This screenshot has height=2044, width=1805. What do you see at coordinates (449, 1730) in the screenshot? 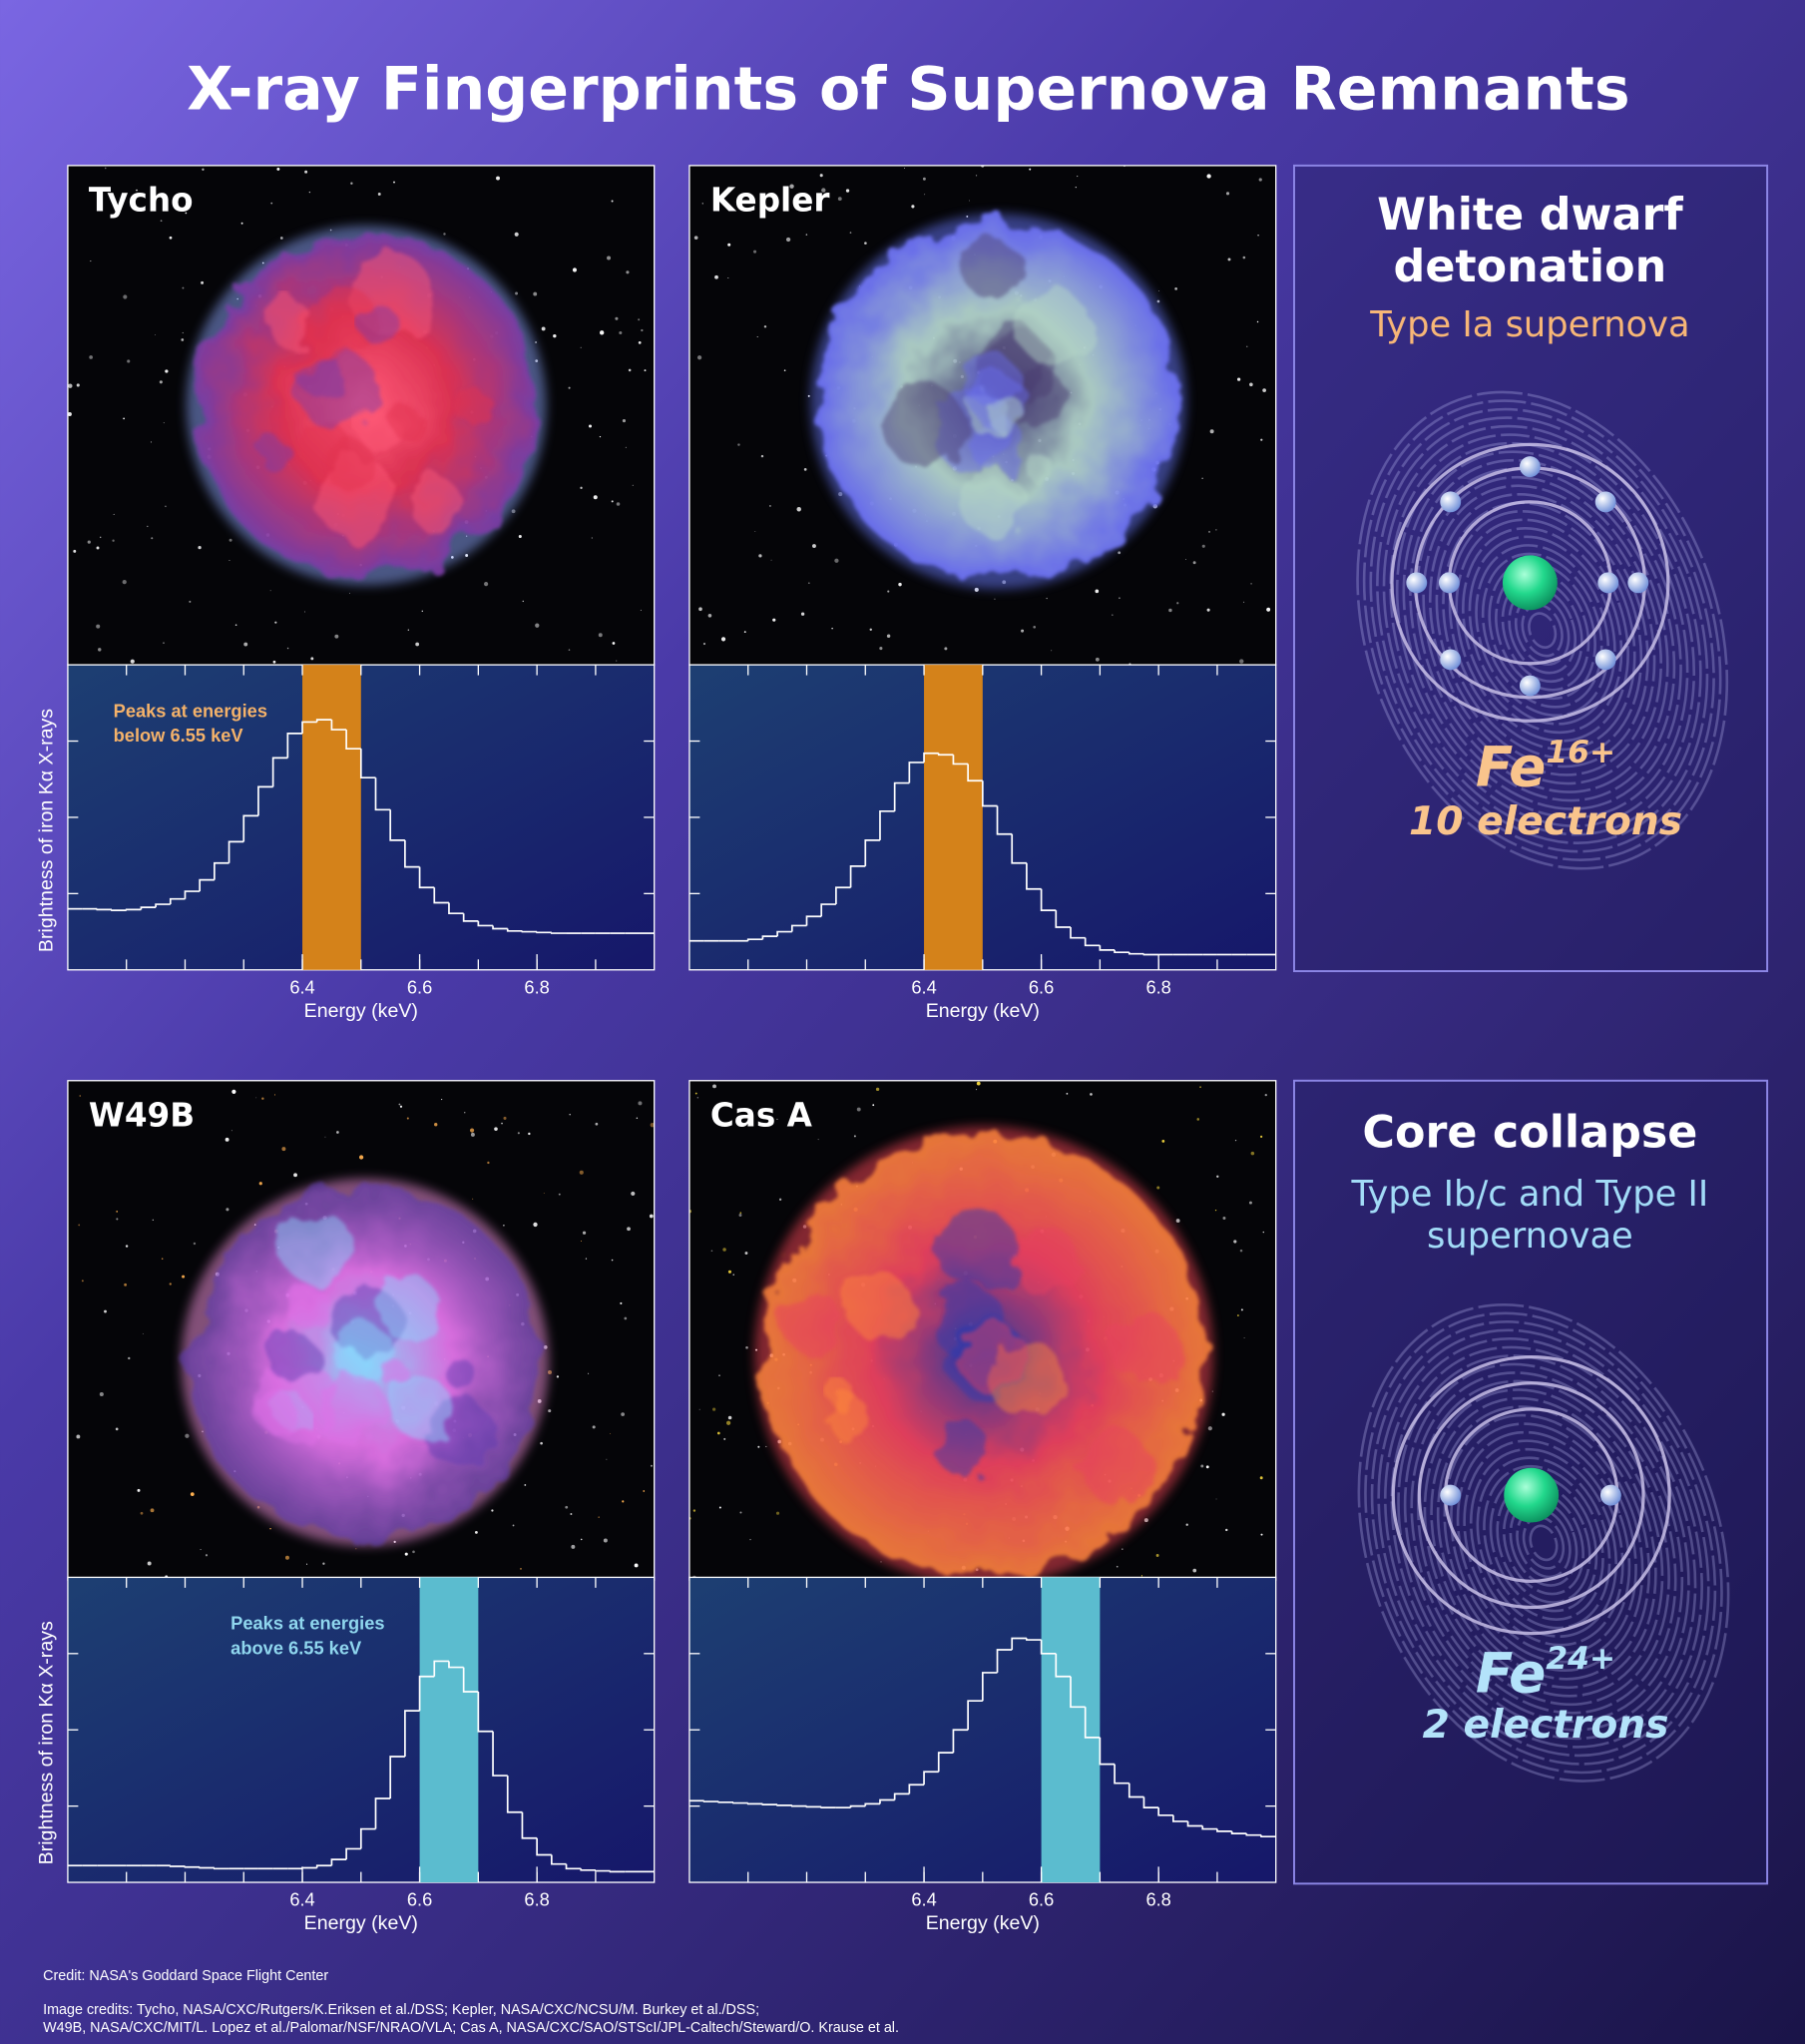
I see `highlight-band` at bounding box center [449, 1730].